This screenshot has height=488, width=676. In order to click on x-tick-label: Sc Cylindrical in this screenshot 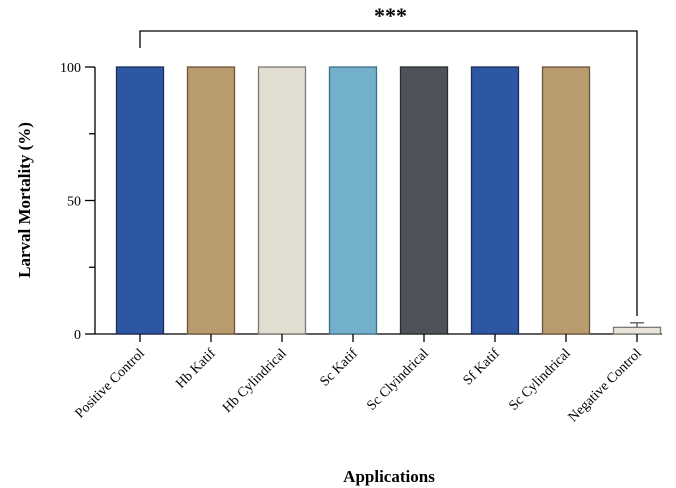, I will do `click(540, 380)`.